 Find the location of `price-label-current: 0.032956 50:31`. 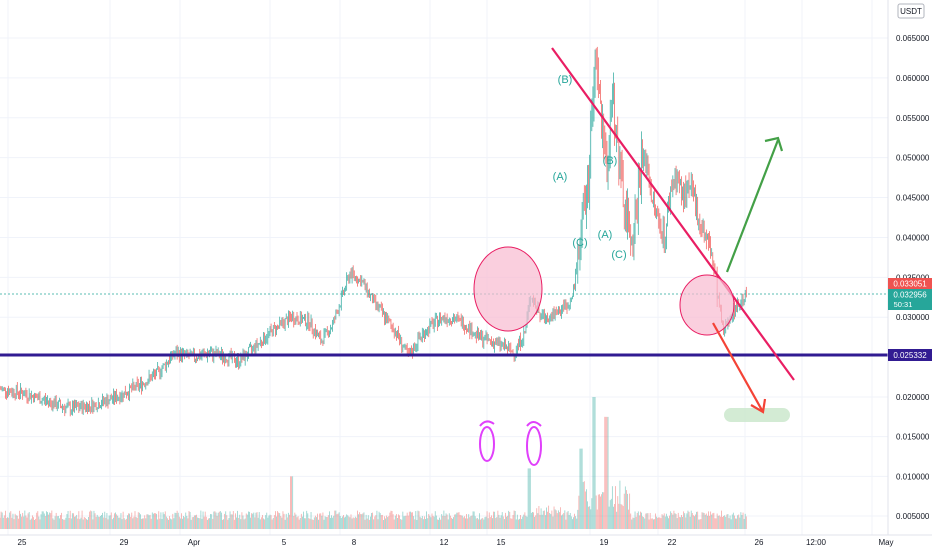

price-label-current: 0.032956 50:31 is located at coordinates (910, 299).